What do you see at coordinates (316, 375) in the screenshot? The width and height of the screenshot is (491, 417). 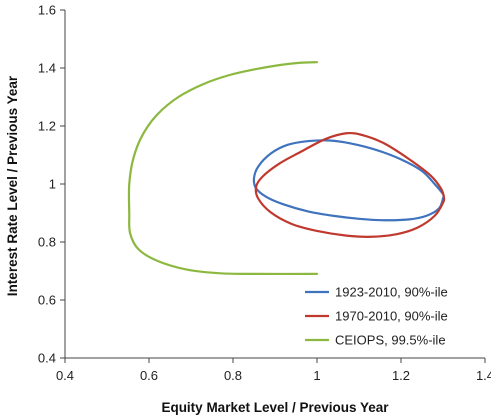 I see `x-tick-label: 1` at bounding box center [316, 375].